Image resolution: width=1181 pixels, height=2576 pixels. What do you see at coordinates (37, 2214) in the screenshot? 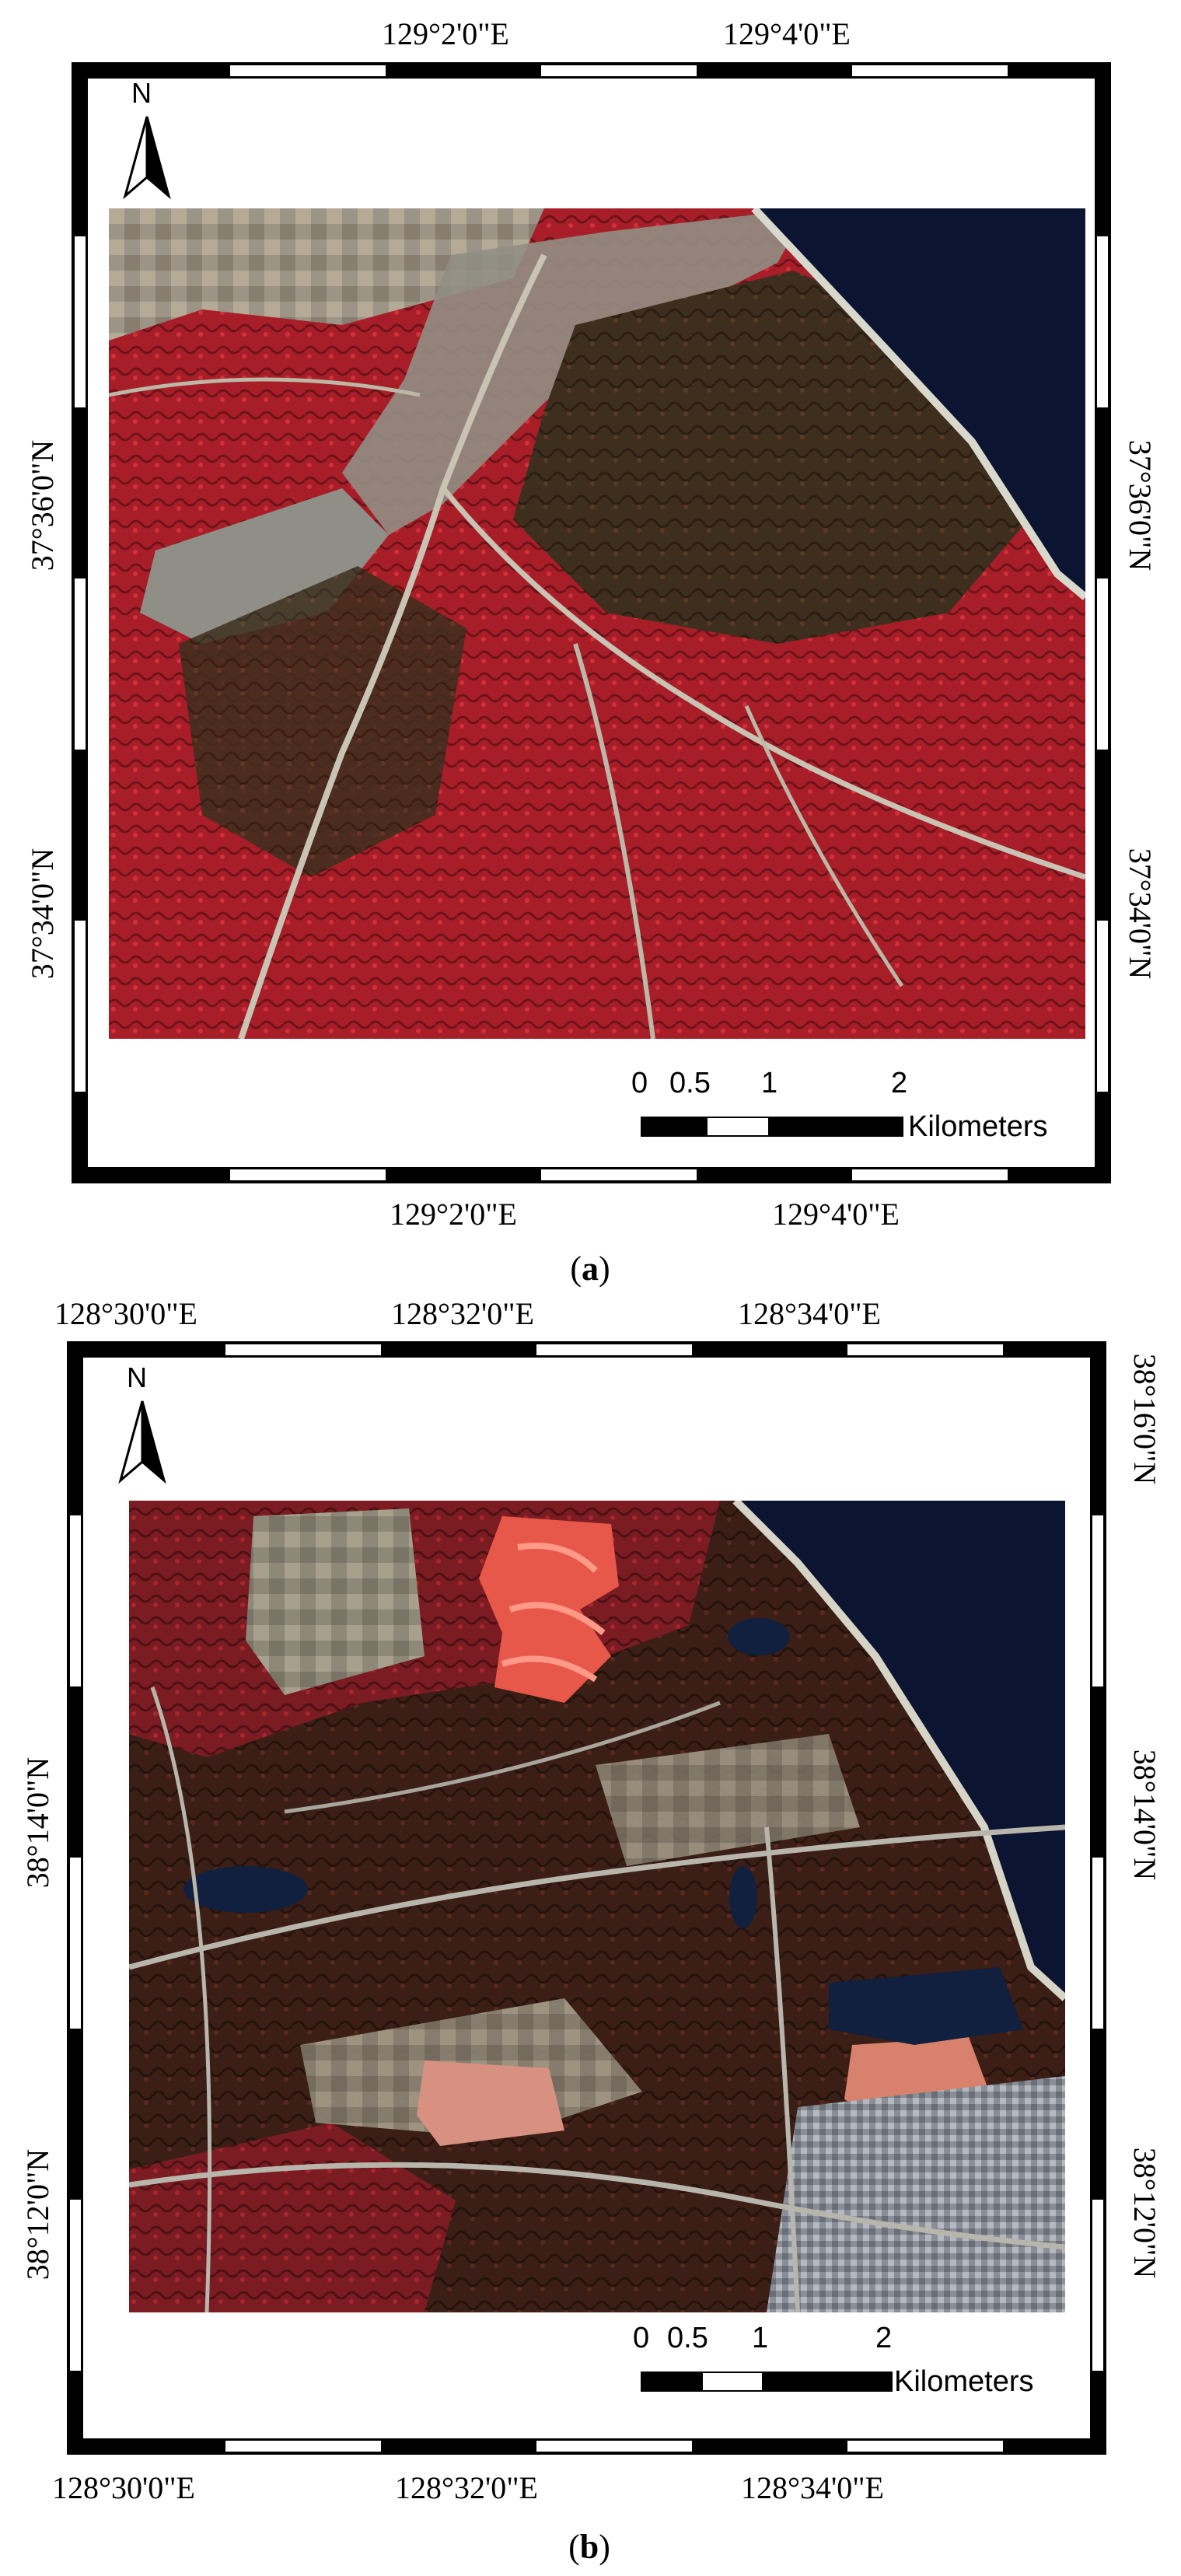
I see `left-lat-label-2: 38°12'0"N` at bounding box center [37, 2214].